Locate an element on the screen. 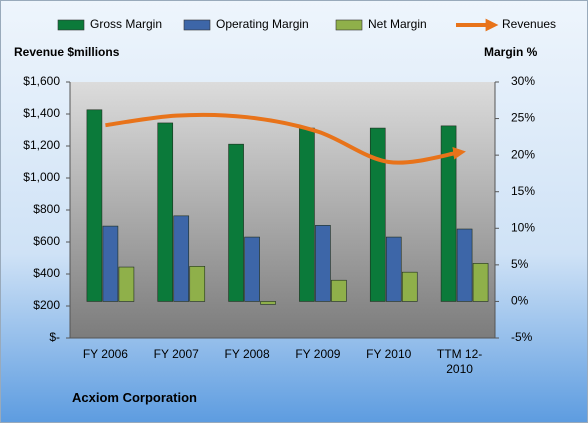  y2-tick-label: 30% is located at coordinates (523, 81).